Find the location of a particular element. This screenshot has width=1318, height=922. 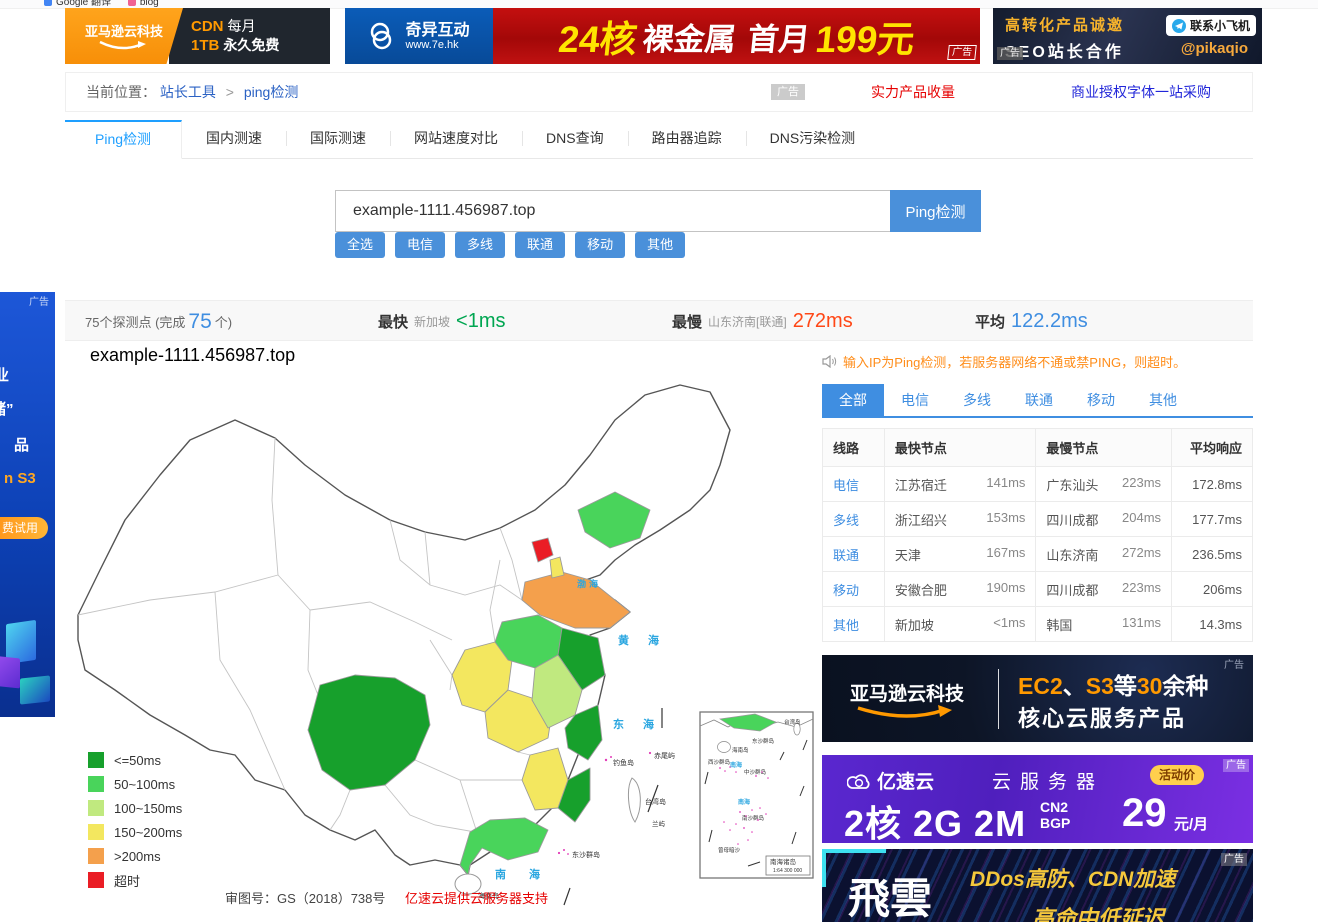

map-review-number: 审图号：GS（2018）738号 is located at coordinates (305, 898).